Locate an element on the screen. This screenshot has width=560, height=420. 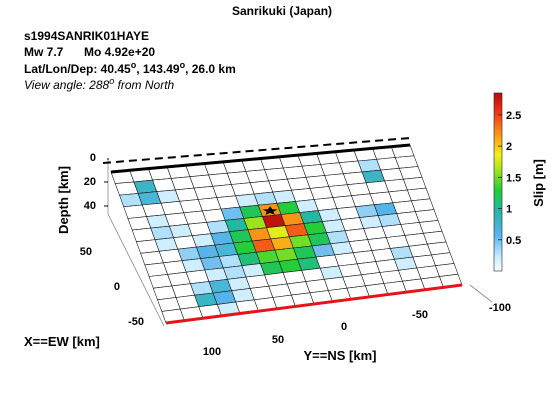
x-axis-label: X==EW [km] is located at coordinates (62, 341).